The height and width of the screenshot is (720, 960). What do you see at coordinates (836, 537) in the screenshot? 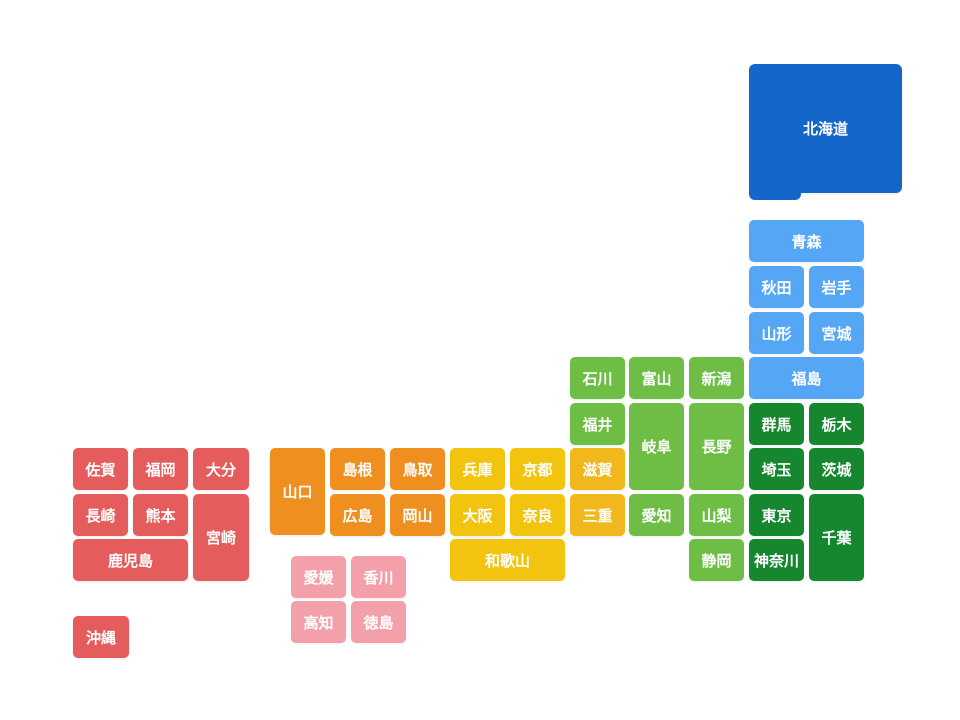
I see `pref-chiba: 千葉` at bounding box center [836, 537].